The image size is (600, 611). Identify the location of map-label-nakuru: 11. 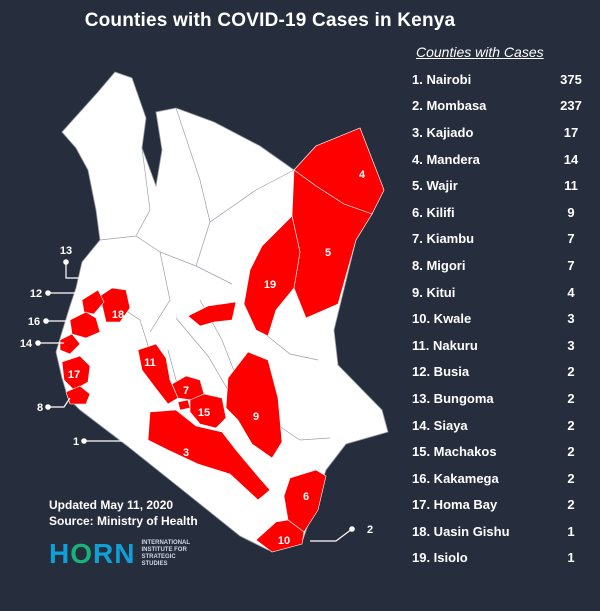
(150, 363).